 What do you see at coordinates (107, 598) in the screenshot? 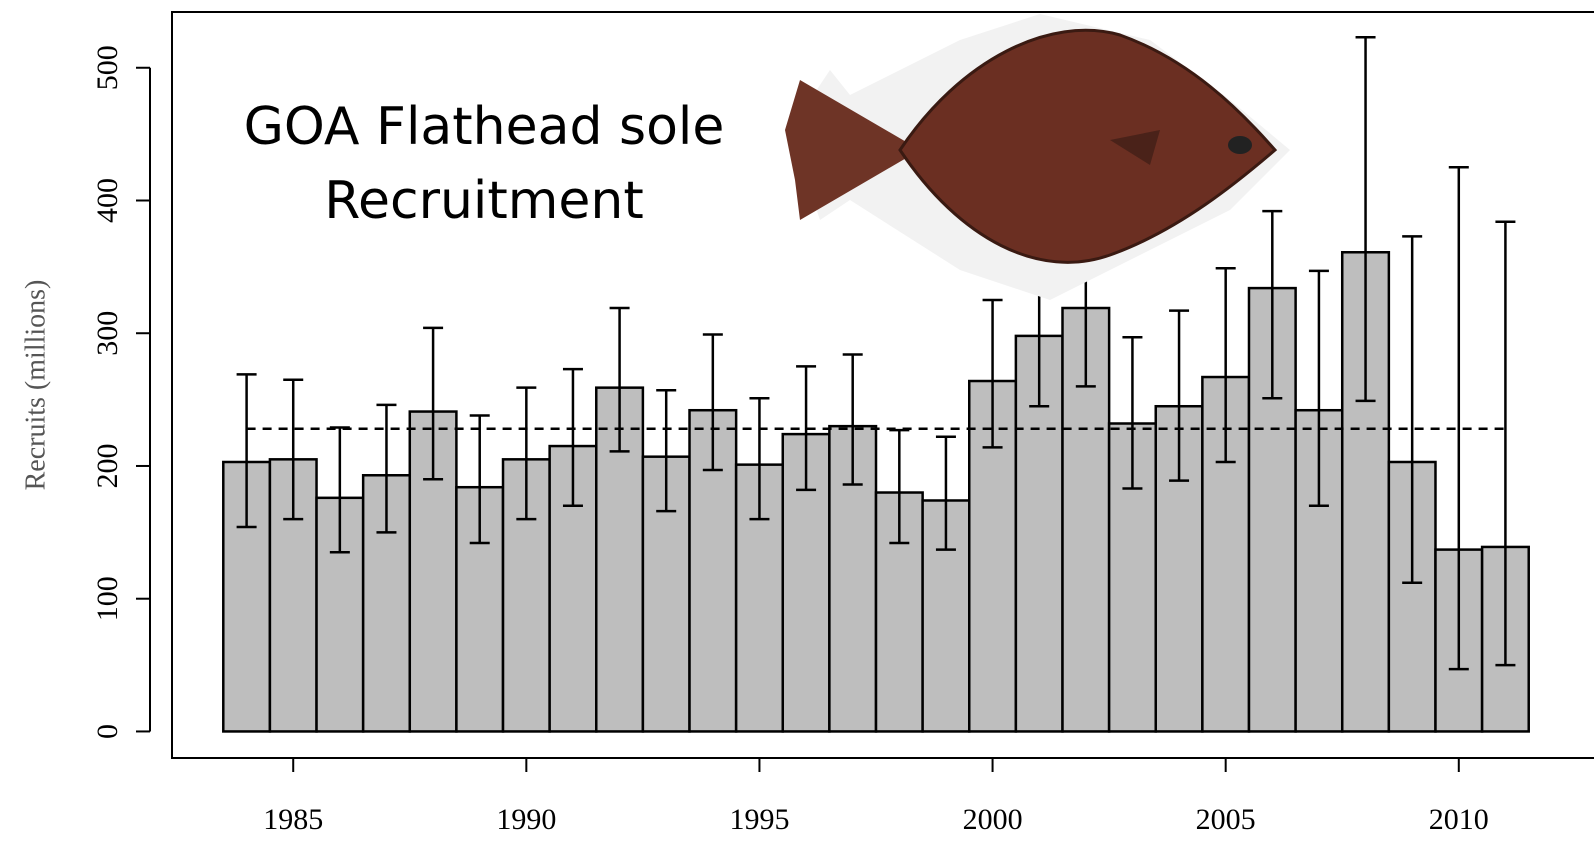
I see `y-tick-label: 100` at bounding box center [107, 598].